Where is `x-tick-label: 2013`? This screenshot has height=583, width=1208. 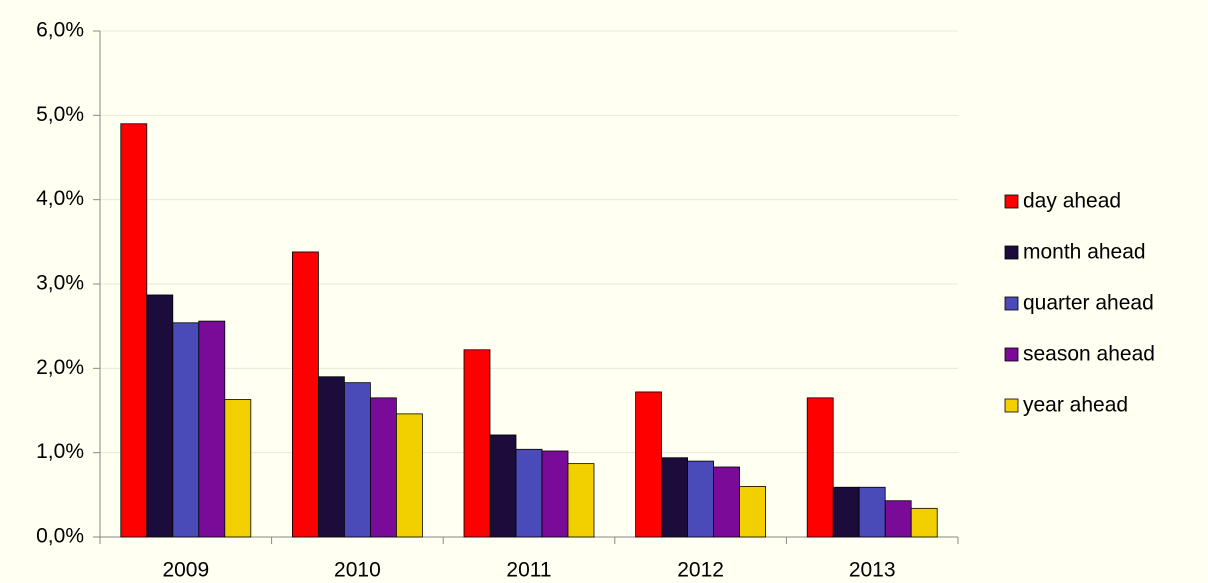
x-tick-label: 2013 is located at coordinates (872, 570).